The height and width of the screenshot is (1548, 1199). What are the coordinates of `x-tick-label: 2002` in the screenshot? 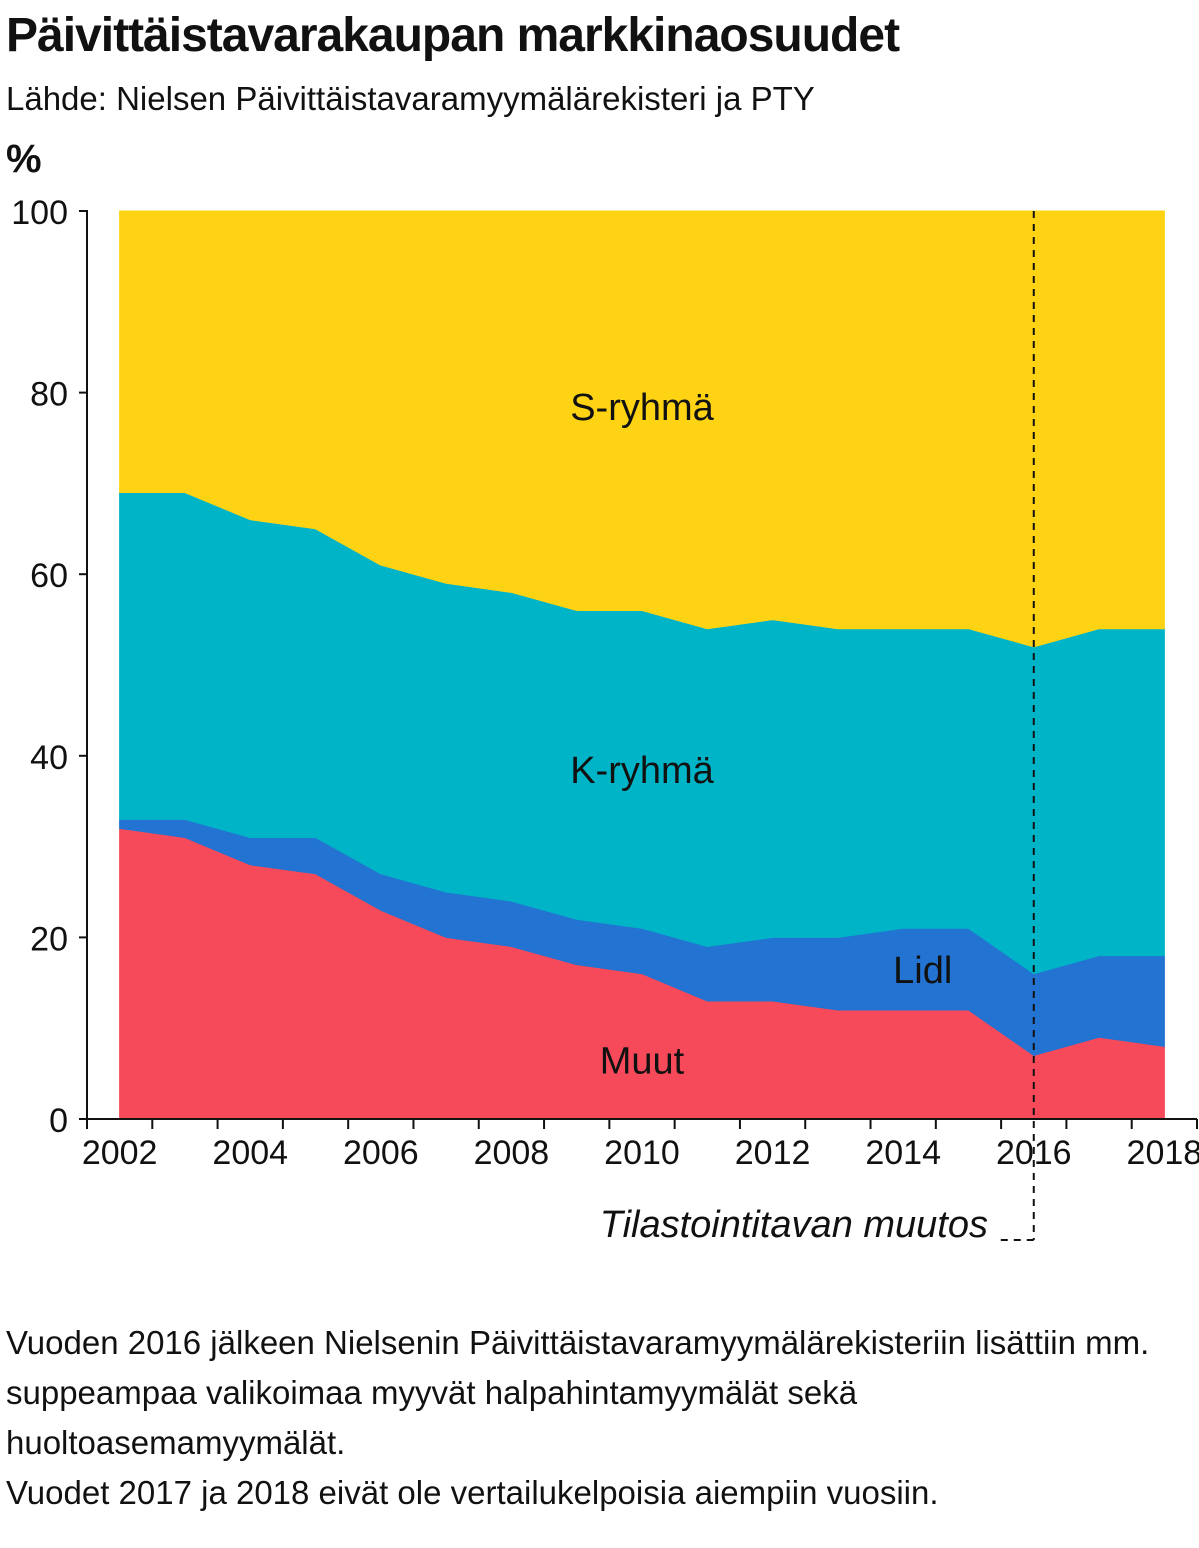 It's located at (120, 1153).